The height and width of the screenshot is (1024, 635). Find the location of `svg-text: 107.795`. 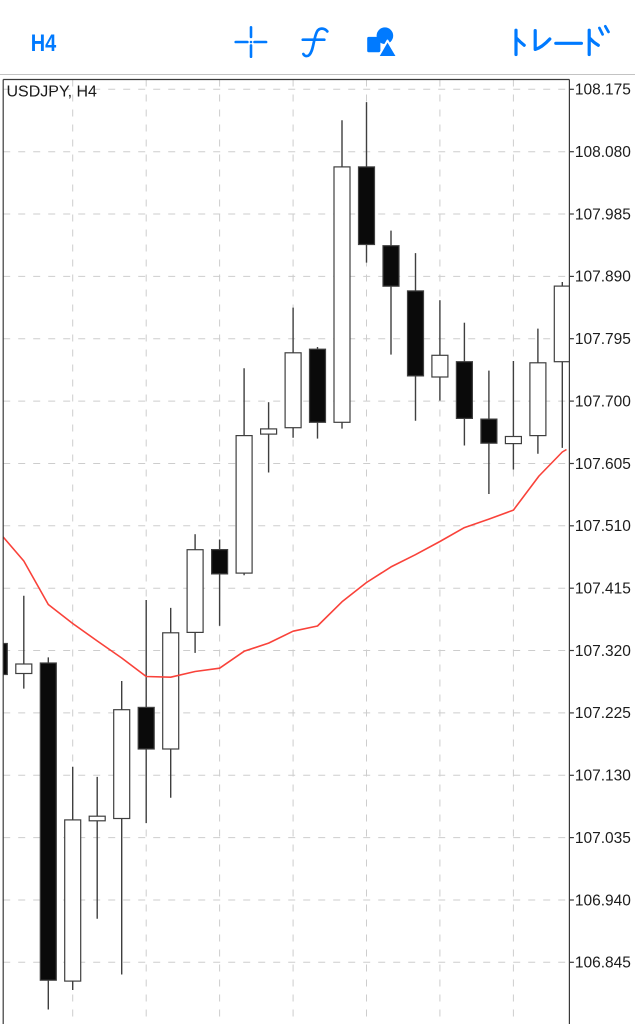

svg-text: 107.795 is located at coordinates (603, 339).